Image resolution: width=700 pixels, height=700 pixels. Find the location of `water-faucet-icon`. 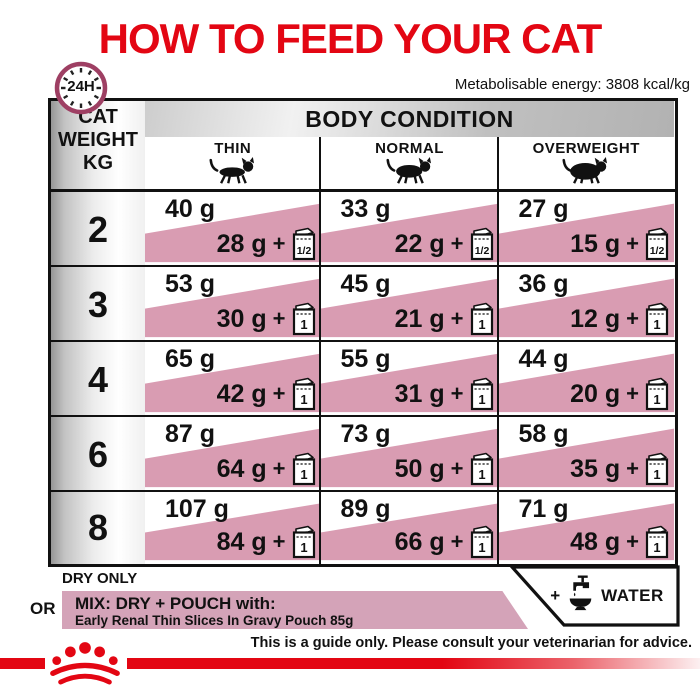

water-faucet-icon is located at coordinates (580, 596).